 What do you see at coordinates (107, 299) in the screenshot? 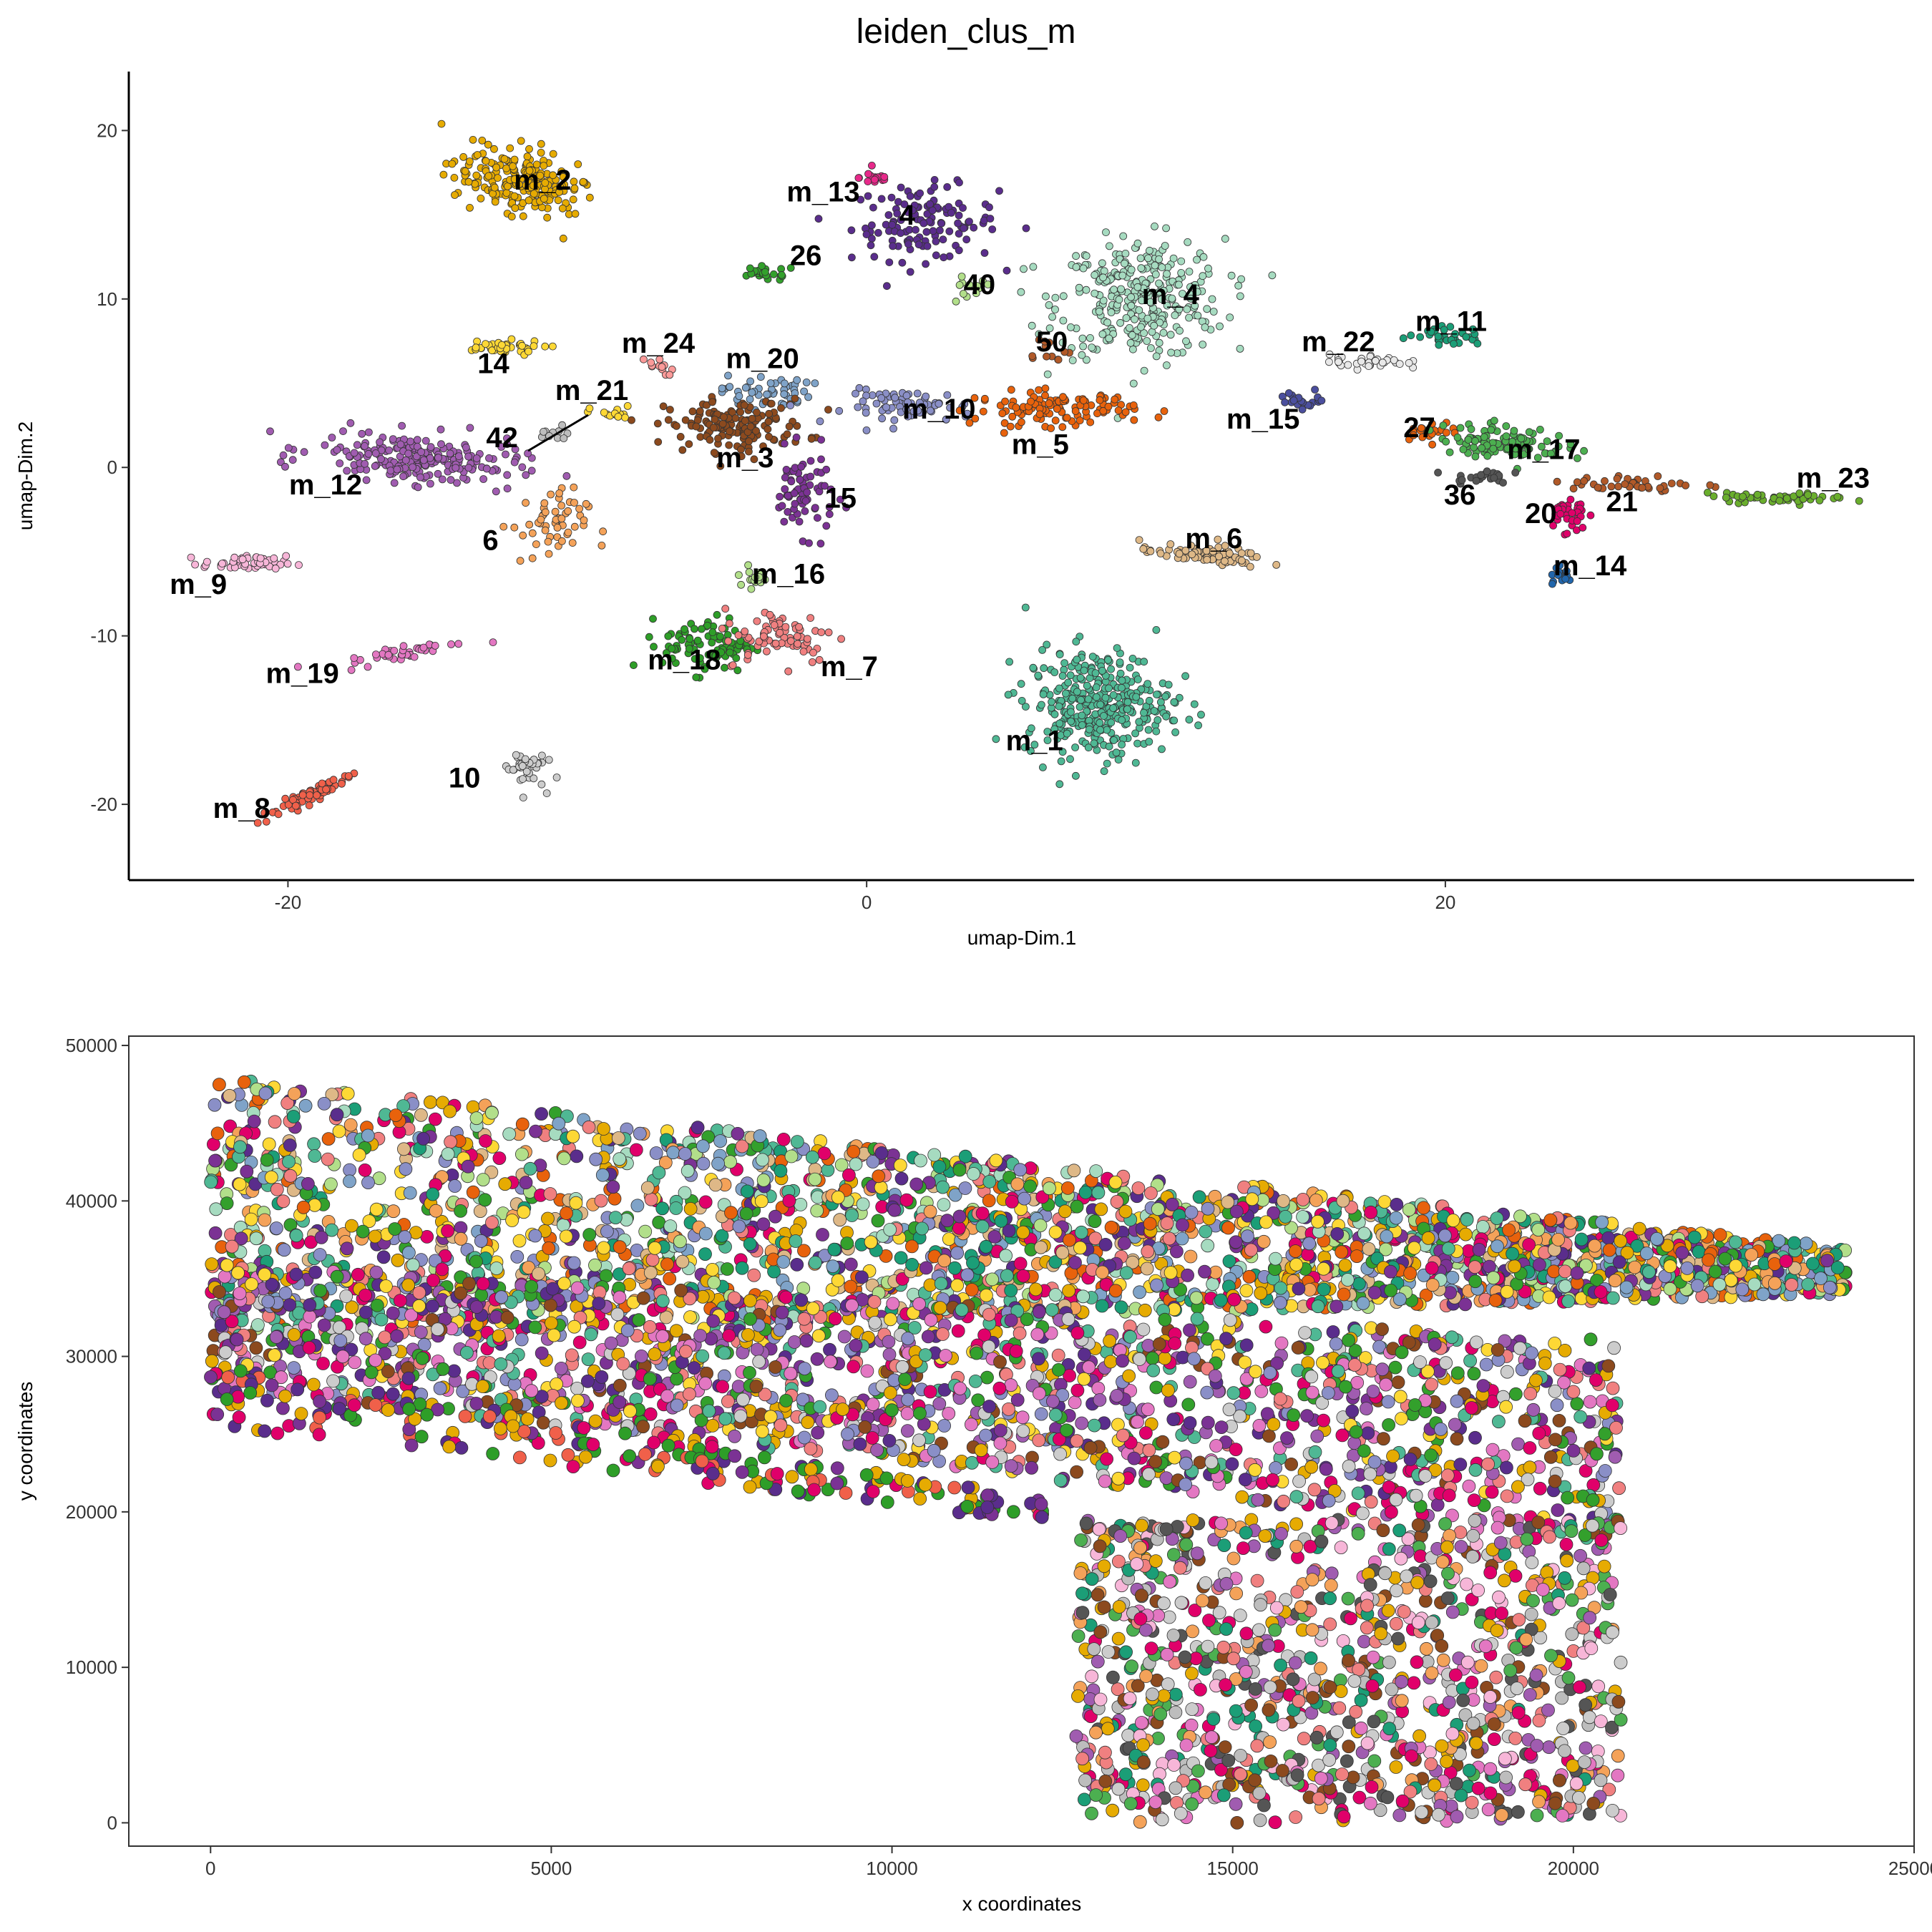
I see `y-tick-label: 10` at bounding box center [107, 299].